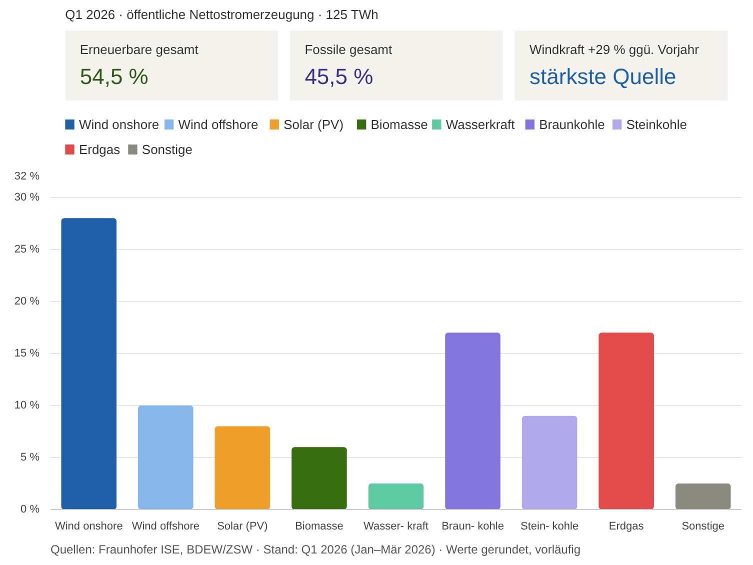 The image size is (753, 565). Describe the element at coordinates (626, 526) in the screenshot. I see `x-tick-label: Erdgas` at that location.